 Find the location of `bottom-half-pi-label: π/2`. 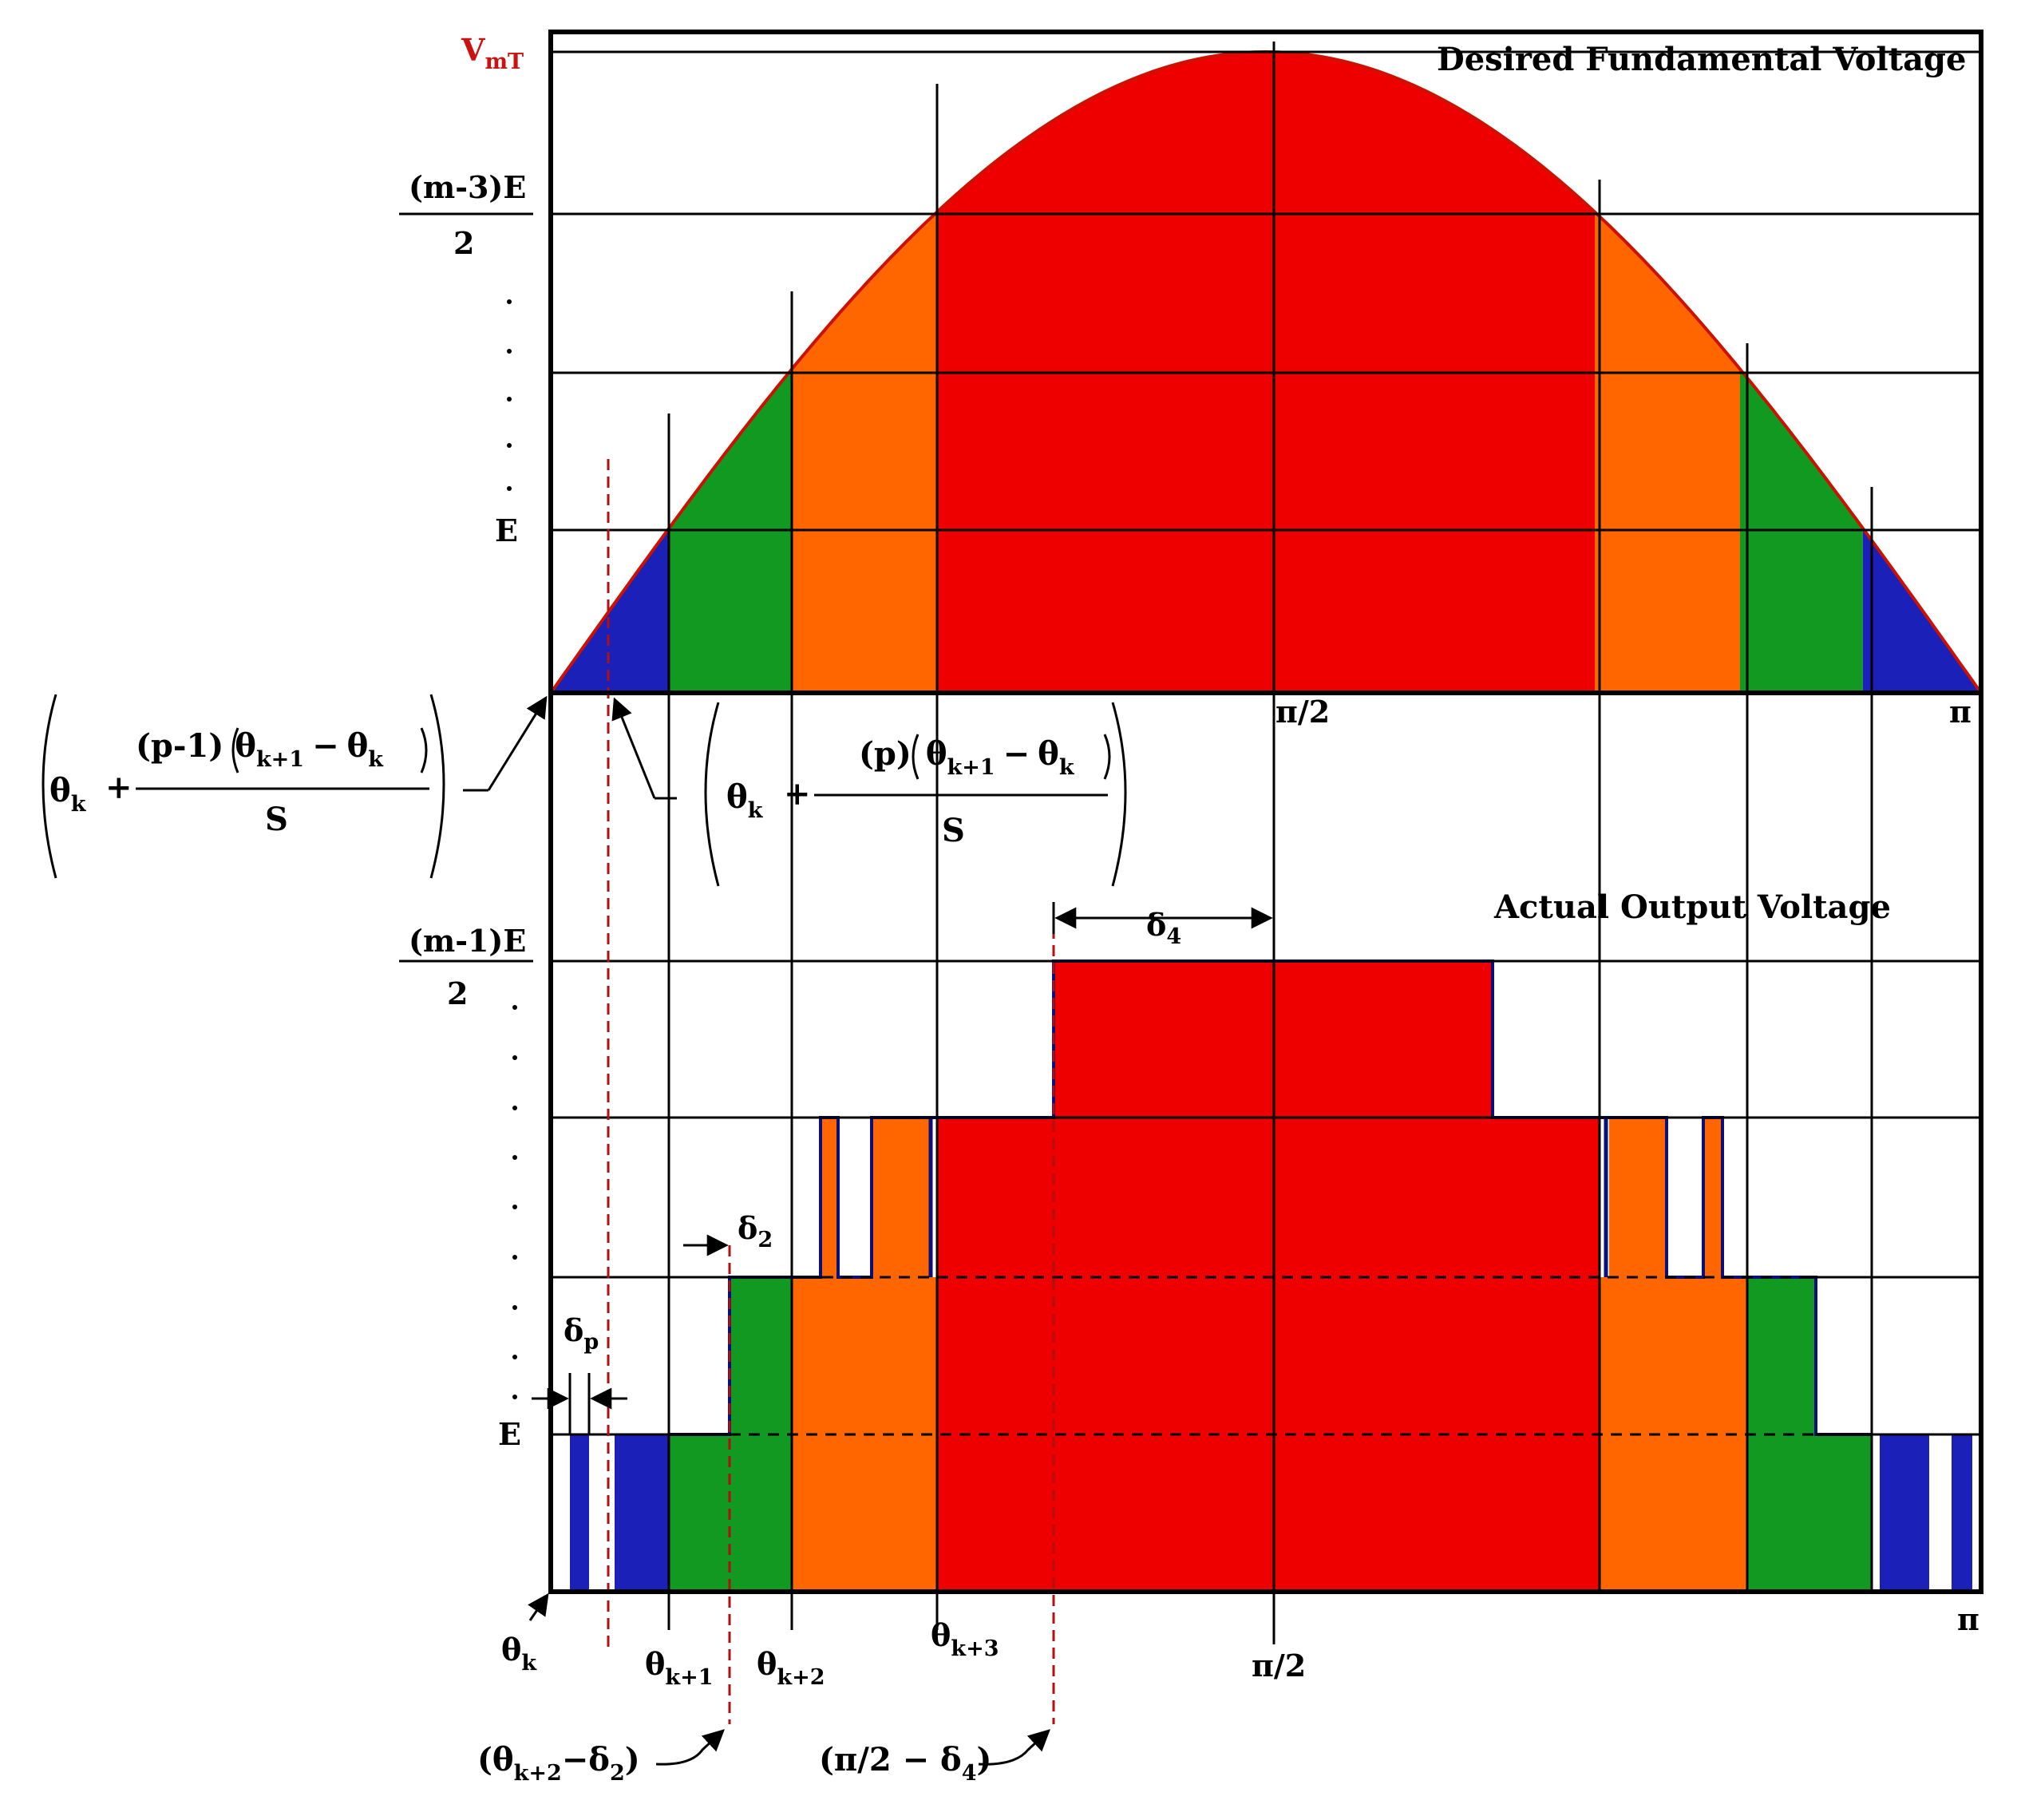

bottom-half-pi-label: π/2 is located at coordinates (1279, 1666).